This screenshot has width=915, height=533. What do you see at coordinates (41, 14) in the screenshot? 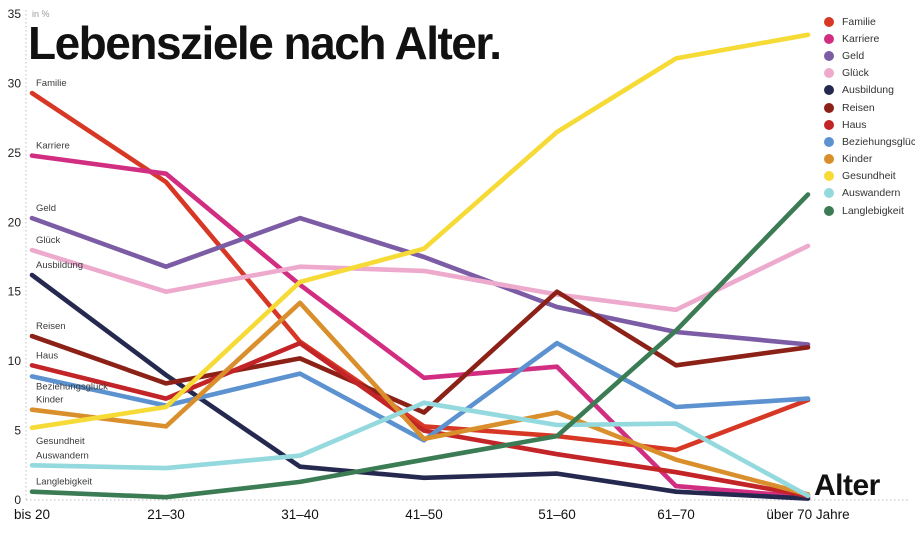
I see `y-axis-unit-label: in %` at bounding box center [41, 14].